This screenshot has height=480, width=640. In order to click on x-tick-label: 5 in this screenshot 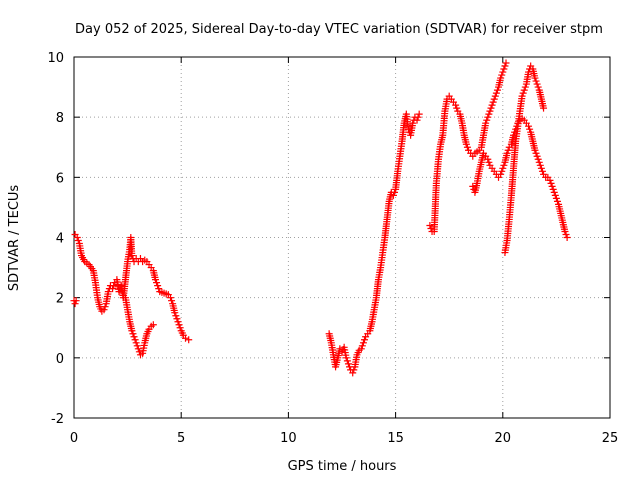, I will do `click(181, 438)`.